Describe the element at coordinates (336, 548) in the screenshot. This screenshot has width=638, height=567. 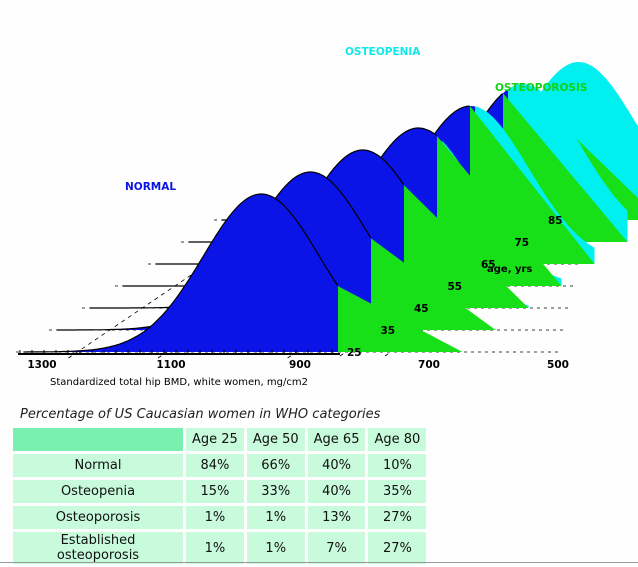
I see `table-cell: 7%` at that location.